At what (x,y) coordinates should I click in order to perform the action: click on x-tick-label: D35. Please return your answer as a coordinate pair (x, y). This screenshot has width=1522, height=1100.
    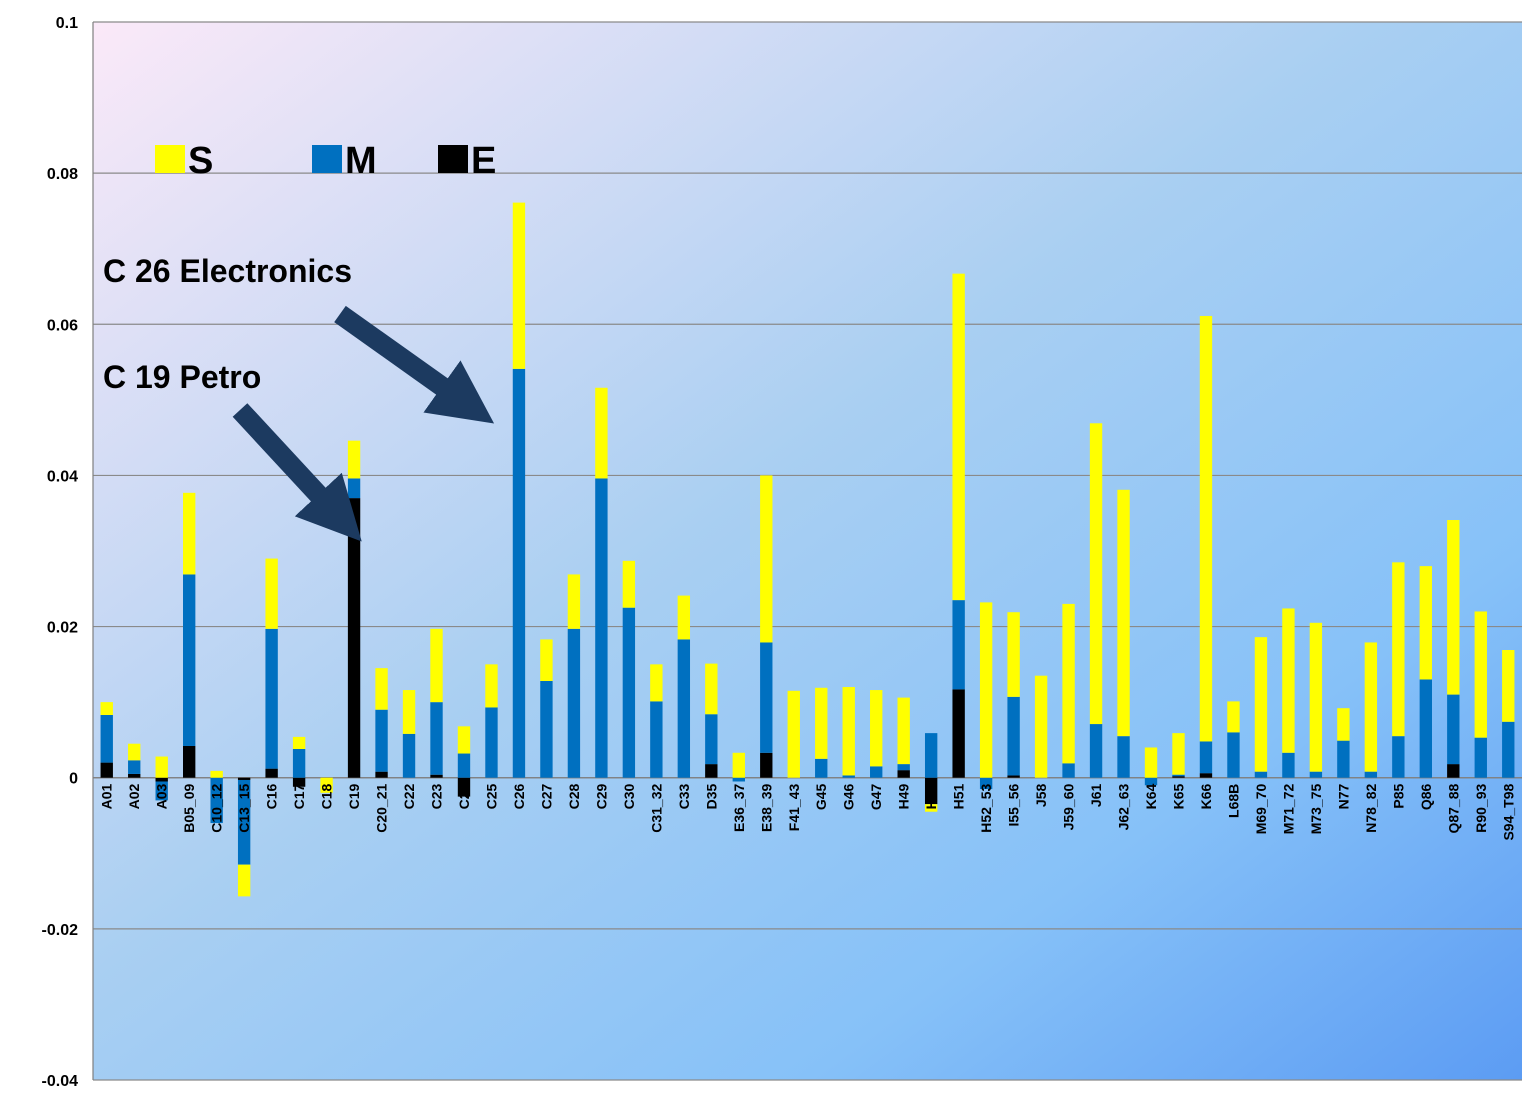
    Looking at the image, I should click on (711, 797).